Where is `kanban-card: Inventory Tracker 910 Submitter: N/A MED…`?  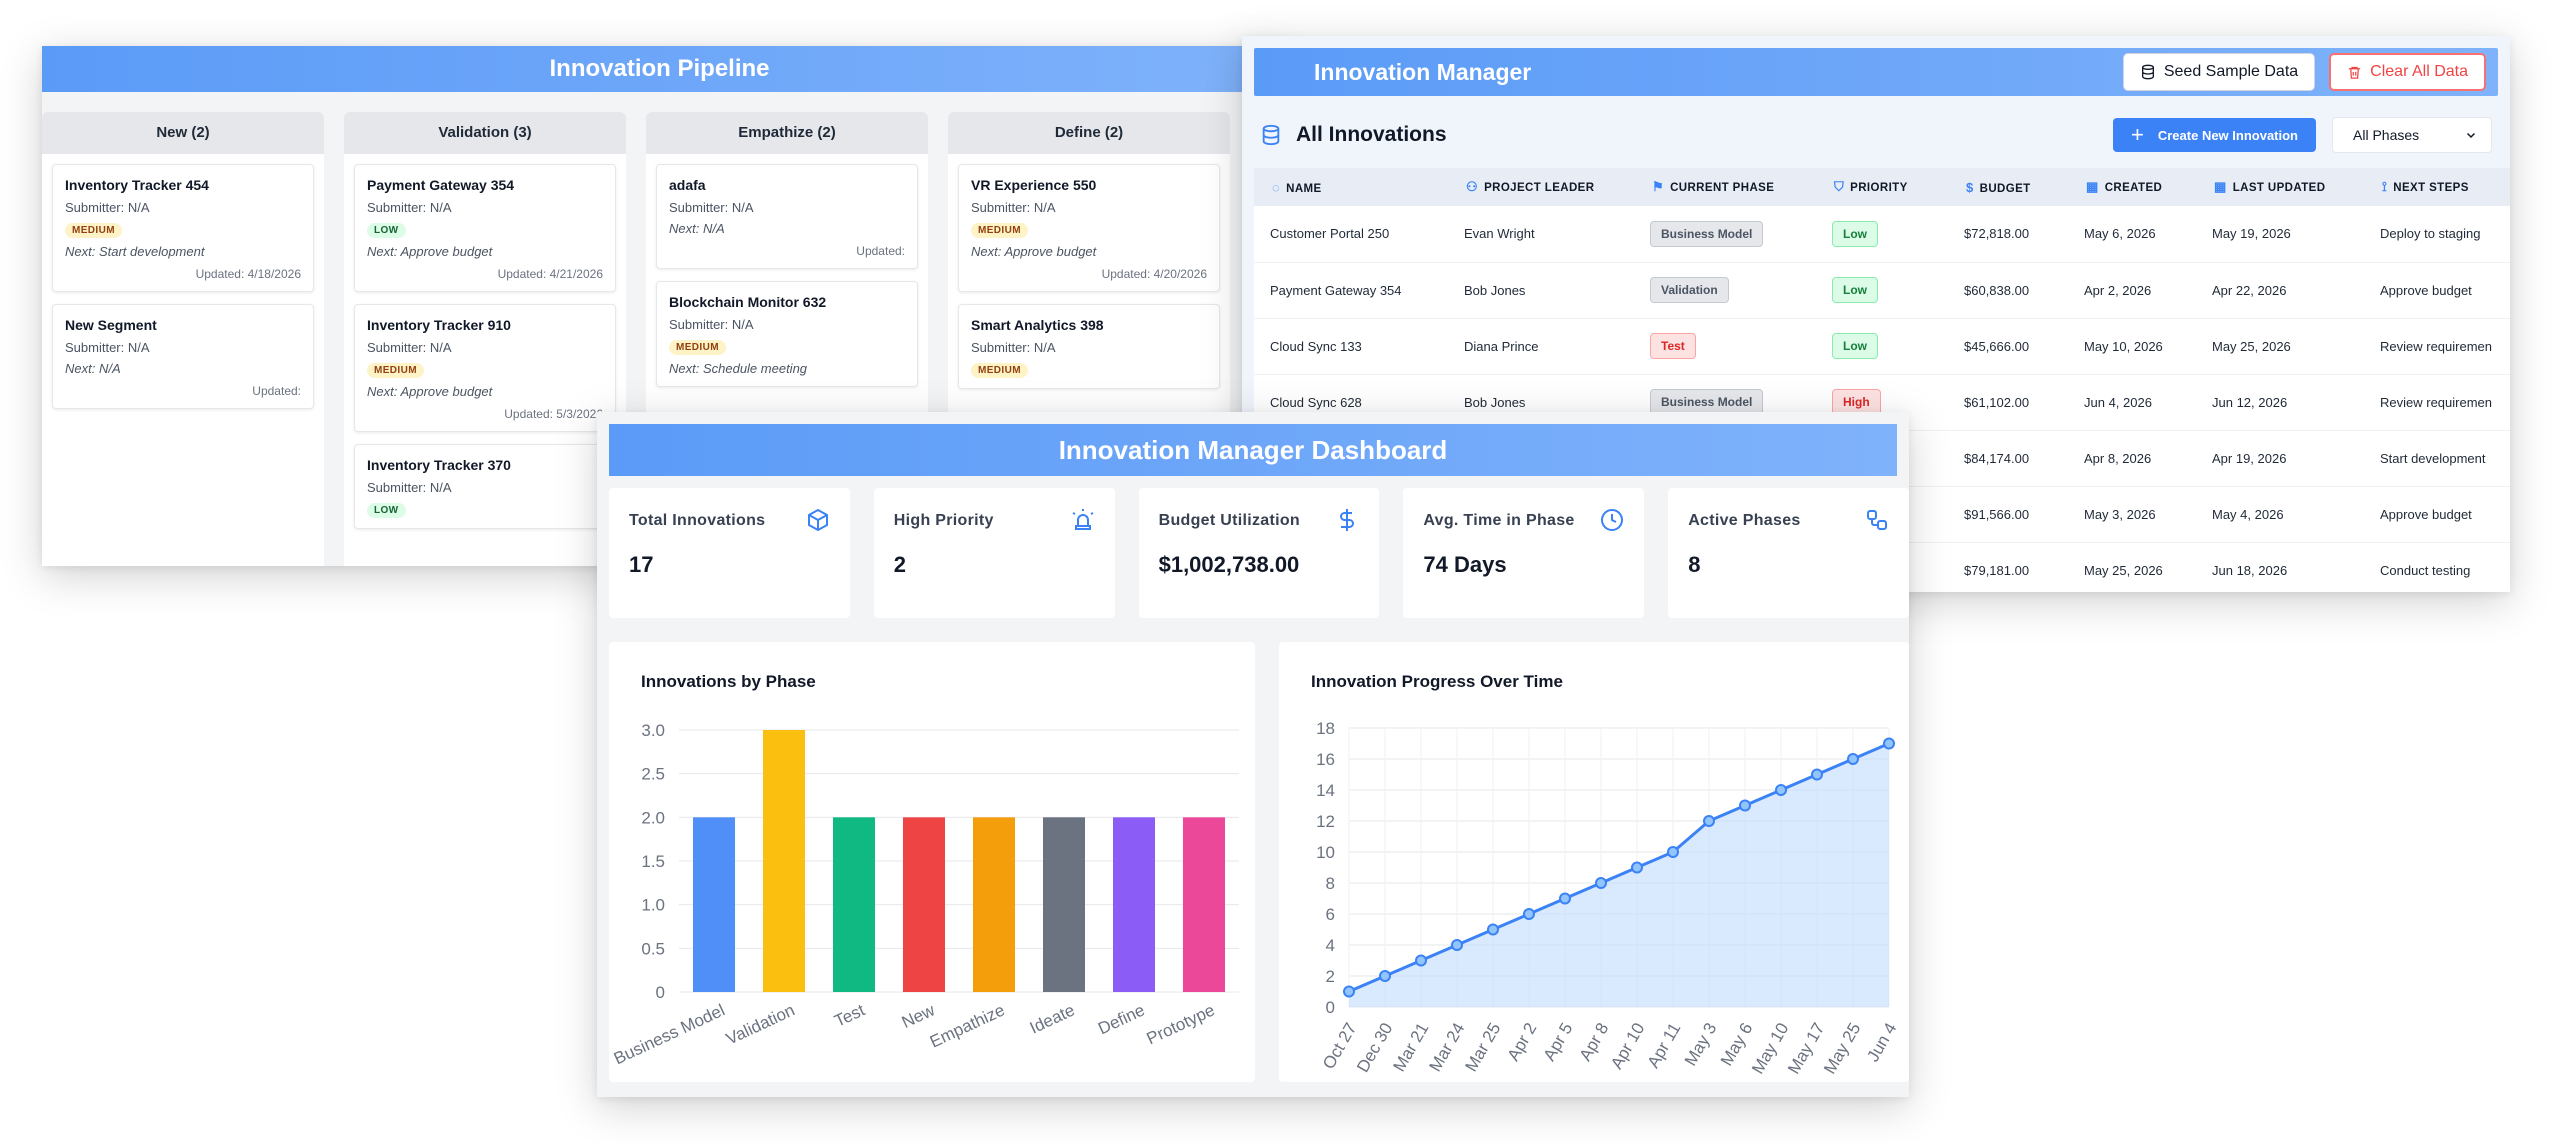 kanban-card: Inventory Tracker 910 Submitter: N/A MED… is located at coordinates (485, 368).